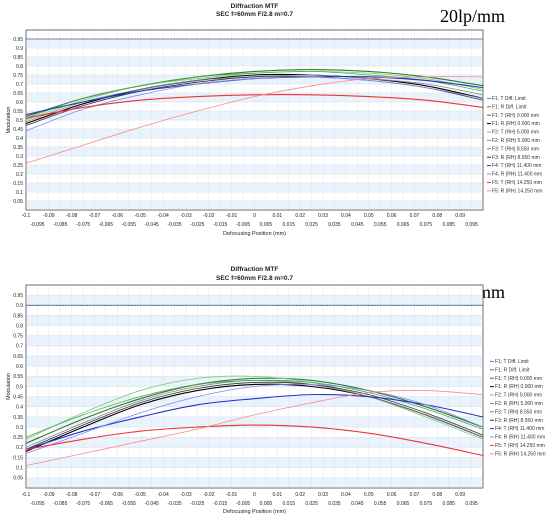  What do you see at coordinates (289, 225) in the screenshot?
I see `x-tick-label: 0.015` at bounding box center [289, 225].